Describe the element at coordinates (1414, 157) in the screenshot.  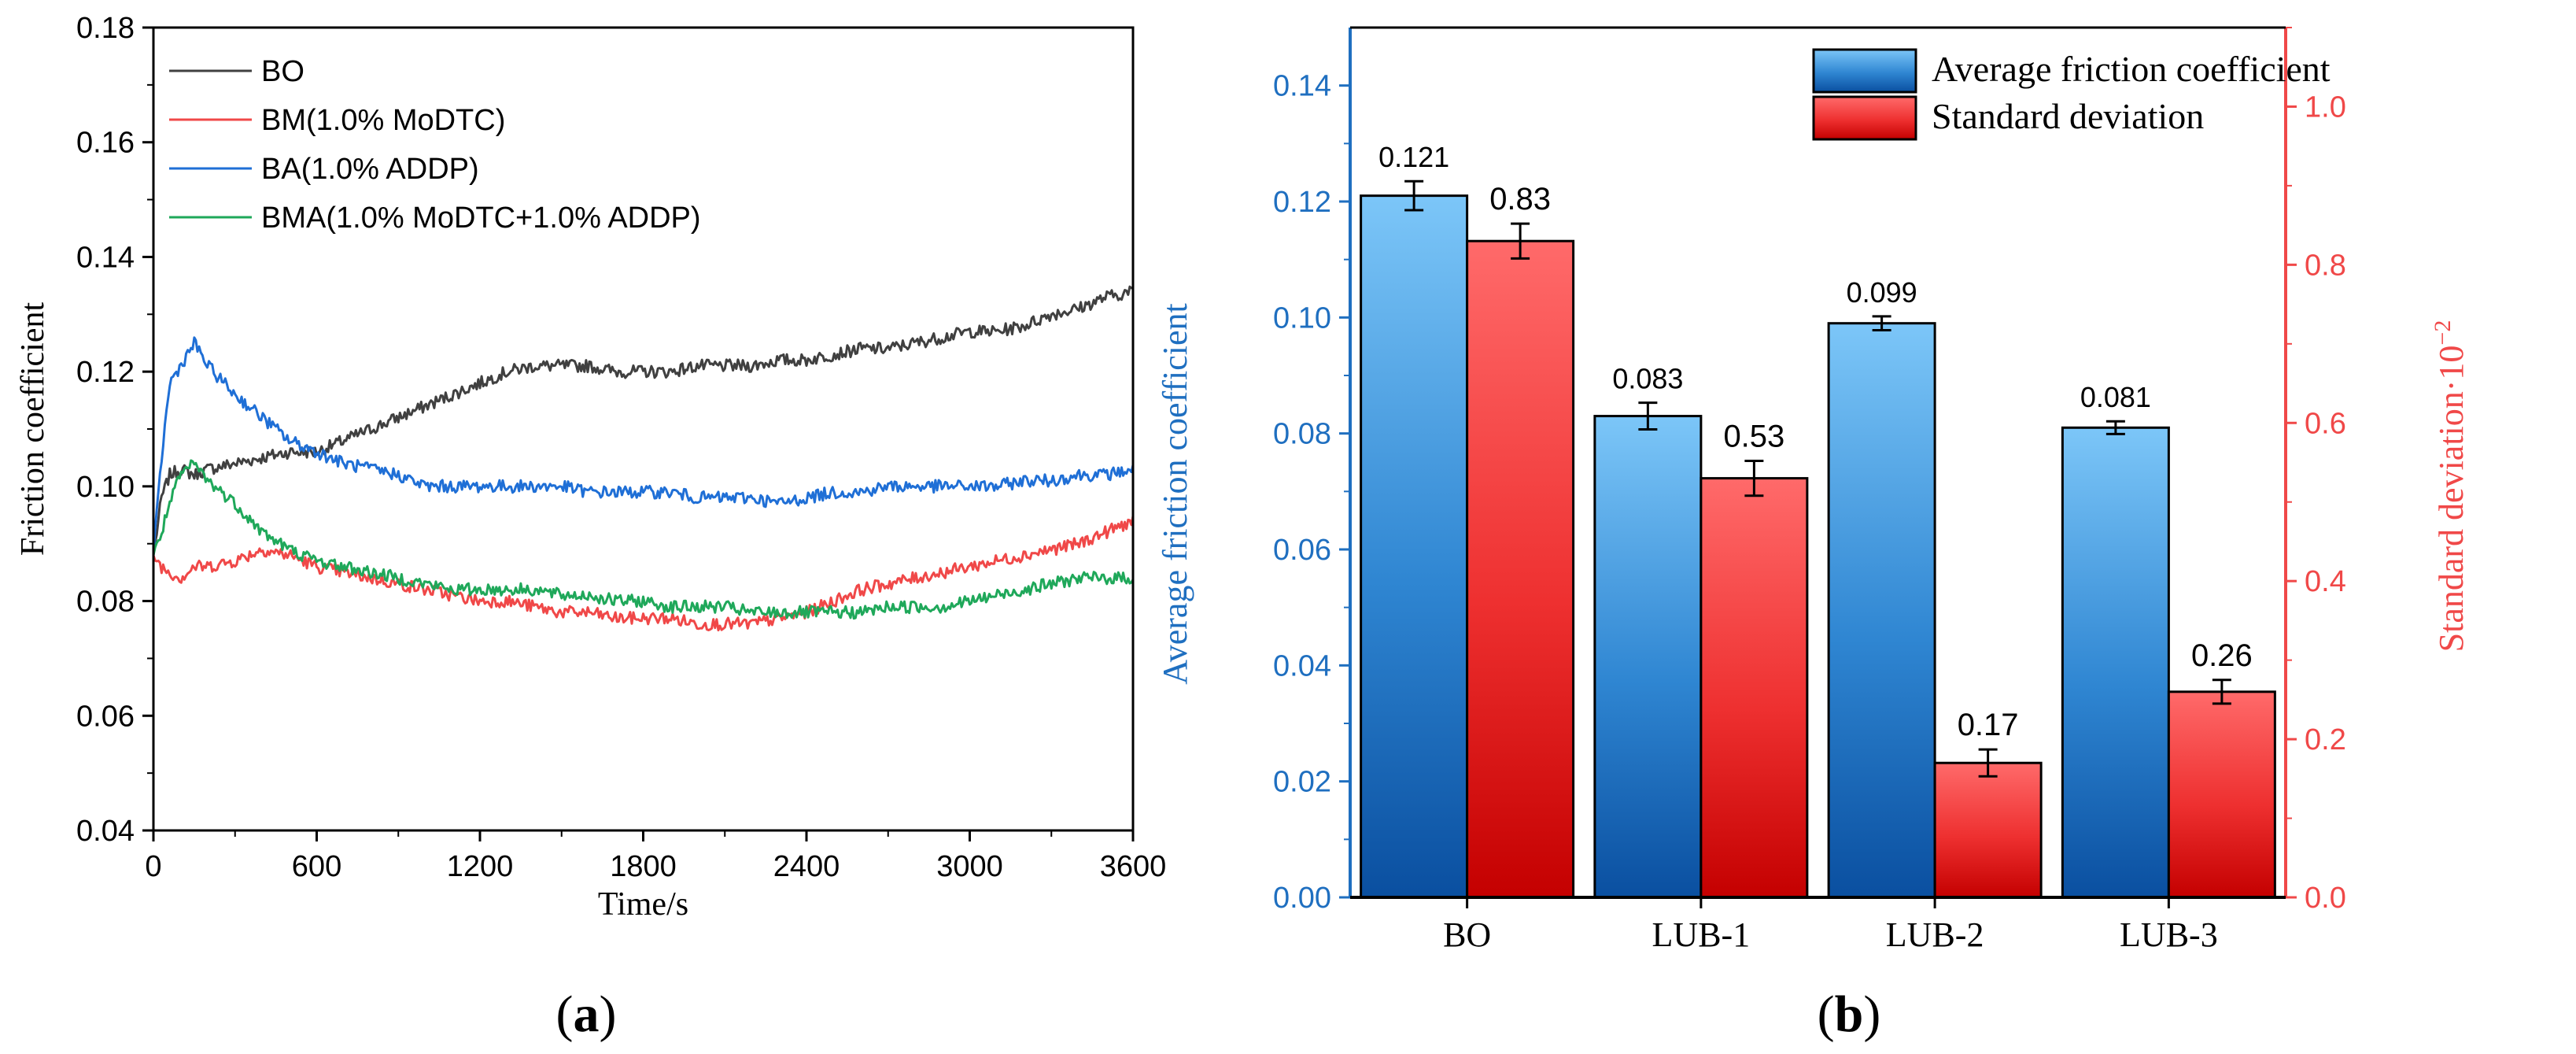
I see `data-label-avg-friction: 0.121` at that location.